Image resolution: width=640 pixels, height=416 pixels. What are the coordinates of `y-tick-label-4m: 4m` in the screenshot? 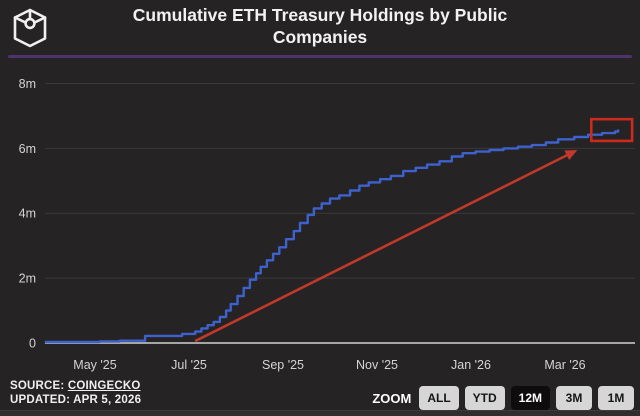 It's located at (27, 214).